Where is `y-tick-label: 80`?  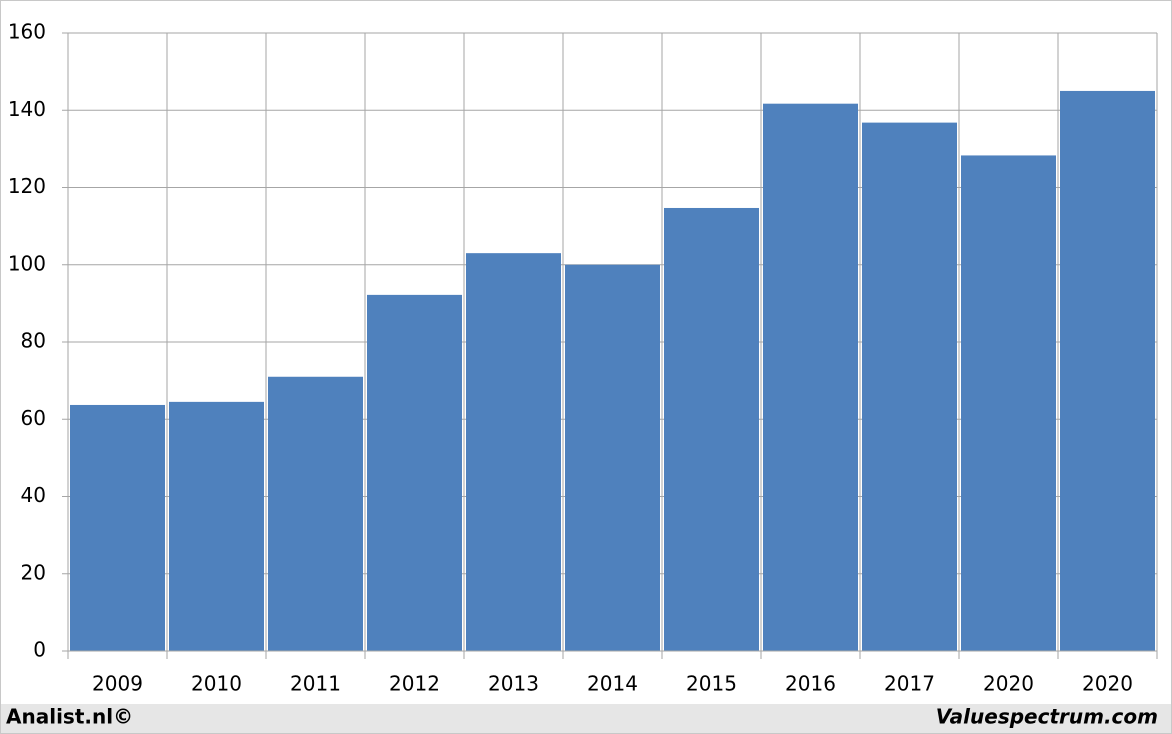
y-tick-label: 80 is located at coordinates (33, 341).